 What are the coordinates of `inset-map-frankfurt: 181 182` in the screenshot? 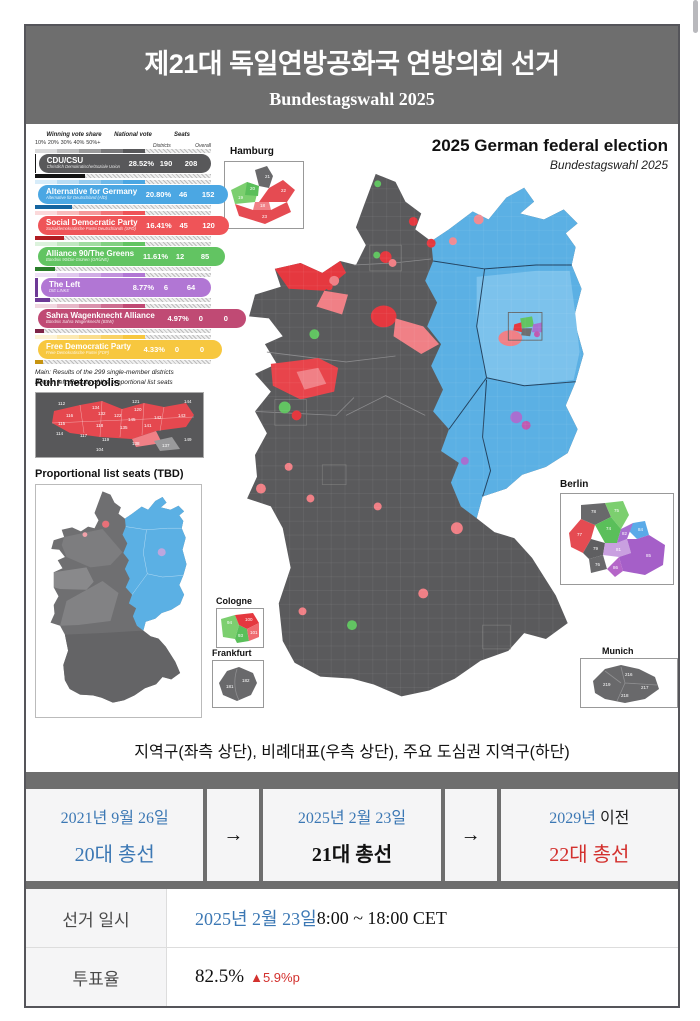 It's located at (238, 684).